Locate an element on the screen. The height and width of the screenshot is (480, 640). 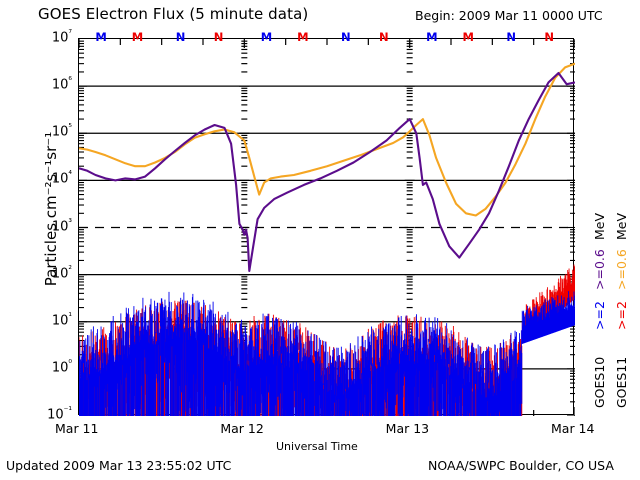
x-tick-label: Mar 14 is located at coordinates (573, 428).